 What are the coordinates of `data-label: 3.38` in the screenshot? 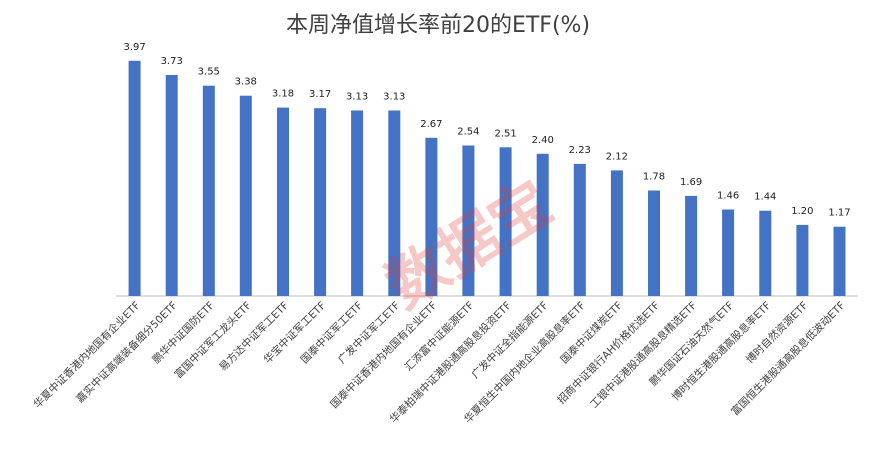 It's located at (246, 82).